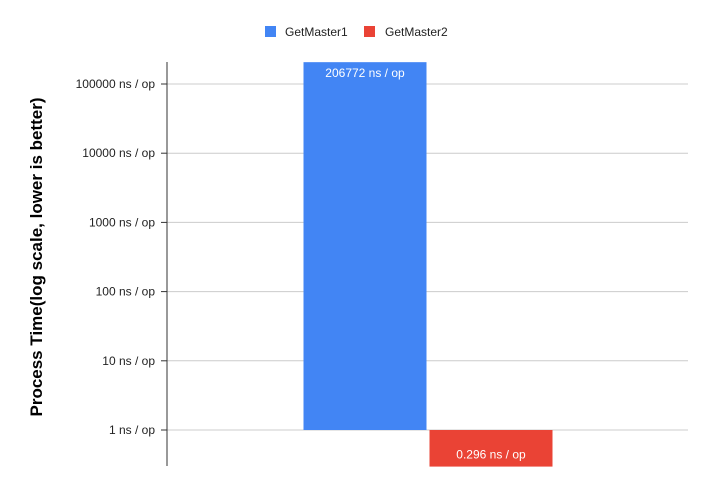 This screenshot has height=498, width=713. Describe the element at coordinates (365, 73) in the screenshot. I see `data-label-getmaster1: 206772 ns / op` at that location.